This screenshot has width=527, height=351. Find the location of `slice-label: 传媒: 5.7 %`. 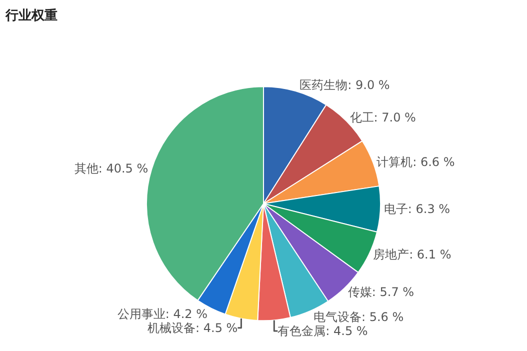

slice-label: 传媒: 5.7 % is located at coordinates (381, 291).